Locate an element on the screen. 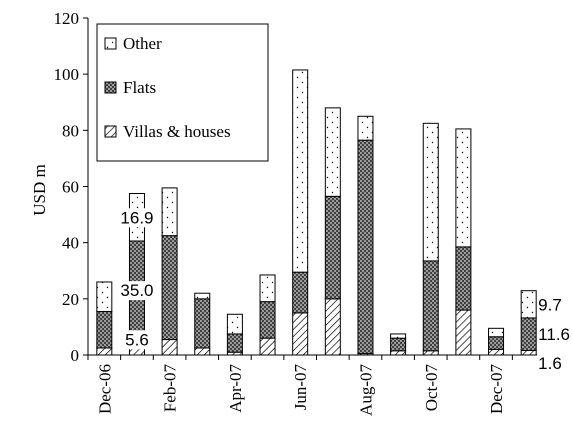  legend-label: Flats is located at coordinates (139, 87).